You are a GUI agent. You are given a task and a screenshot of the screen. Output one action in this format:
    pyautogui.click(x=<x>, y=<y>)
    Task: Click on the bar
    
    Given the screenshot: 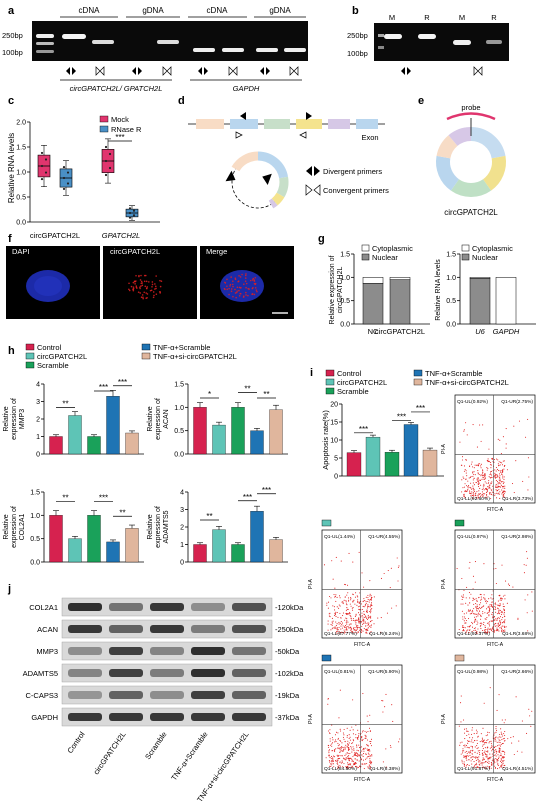 What is the action you would take?
    pyautogui.click(x=132, y=545)
    